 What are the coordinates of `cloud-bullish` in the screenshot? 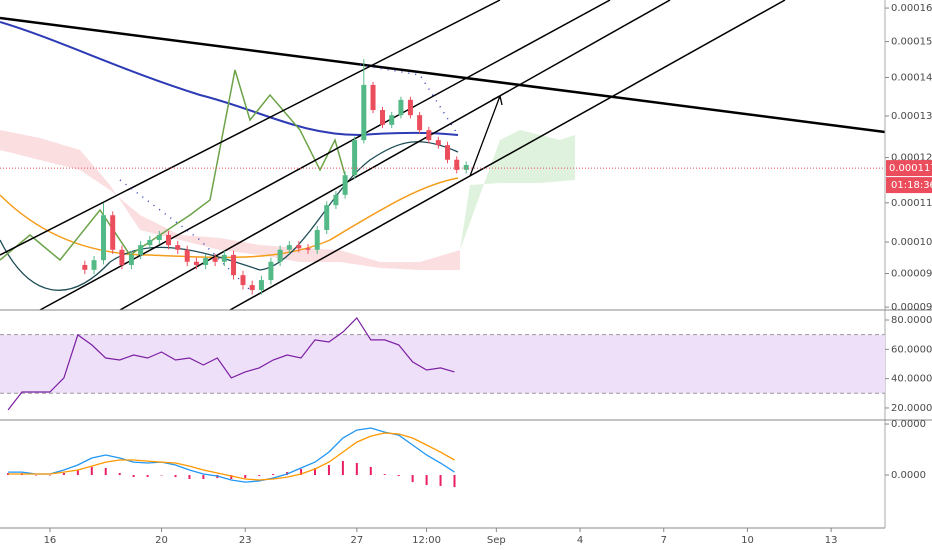 It's located at (517, 190).